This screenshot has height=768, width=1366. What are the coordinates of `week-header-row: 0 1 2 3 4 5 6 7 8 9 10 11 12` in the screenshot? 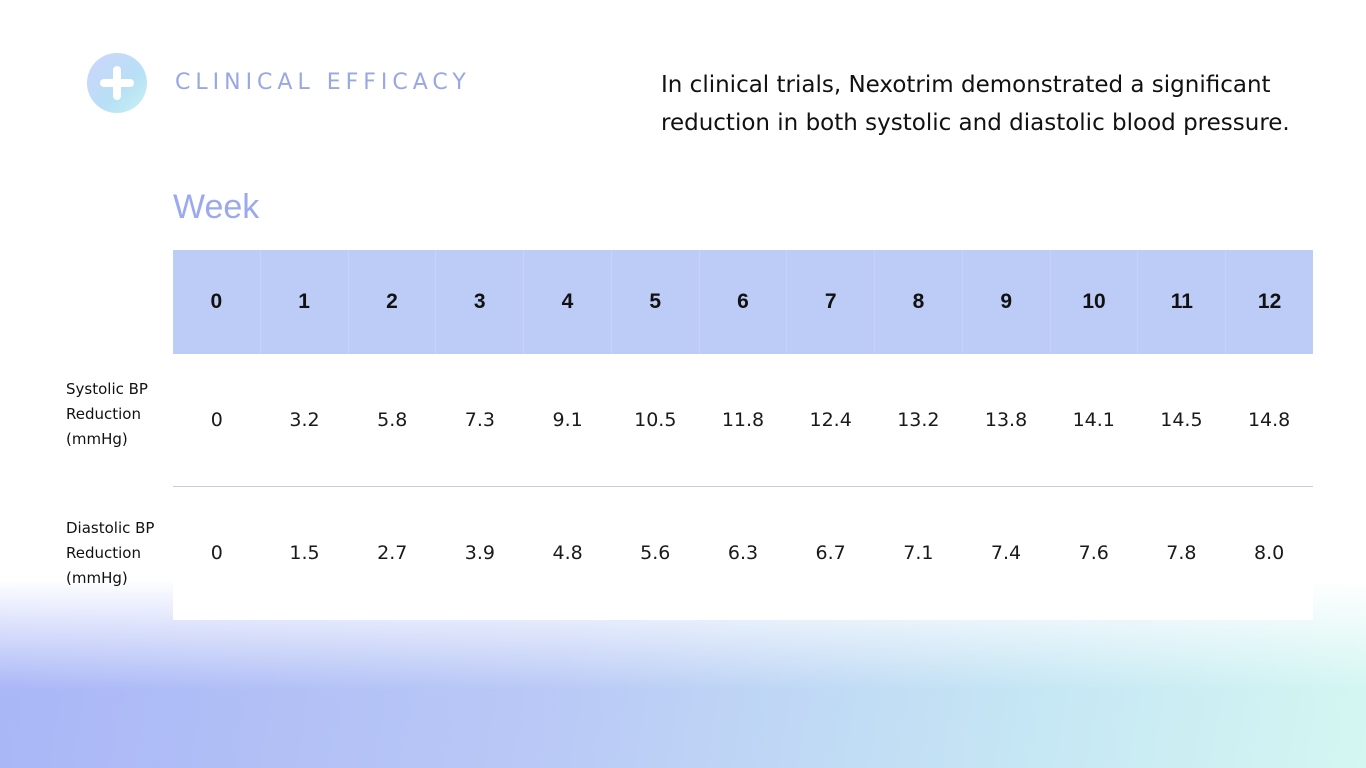 It's located at (743, 302).